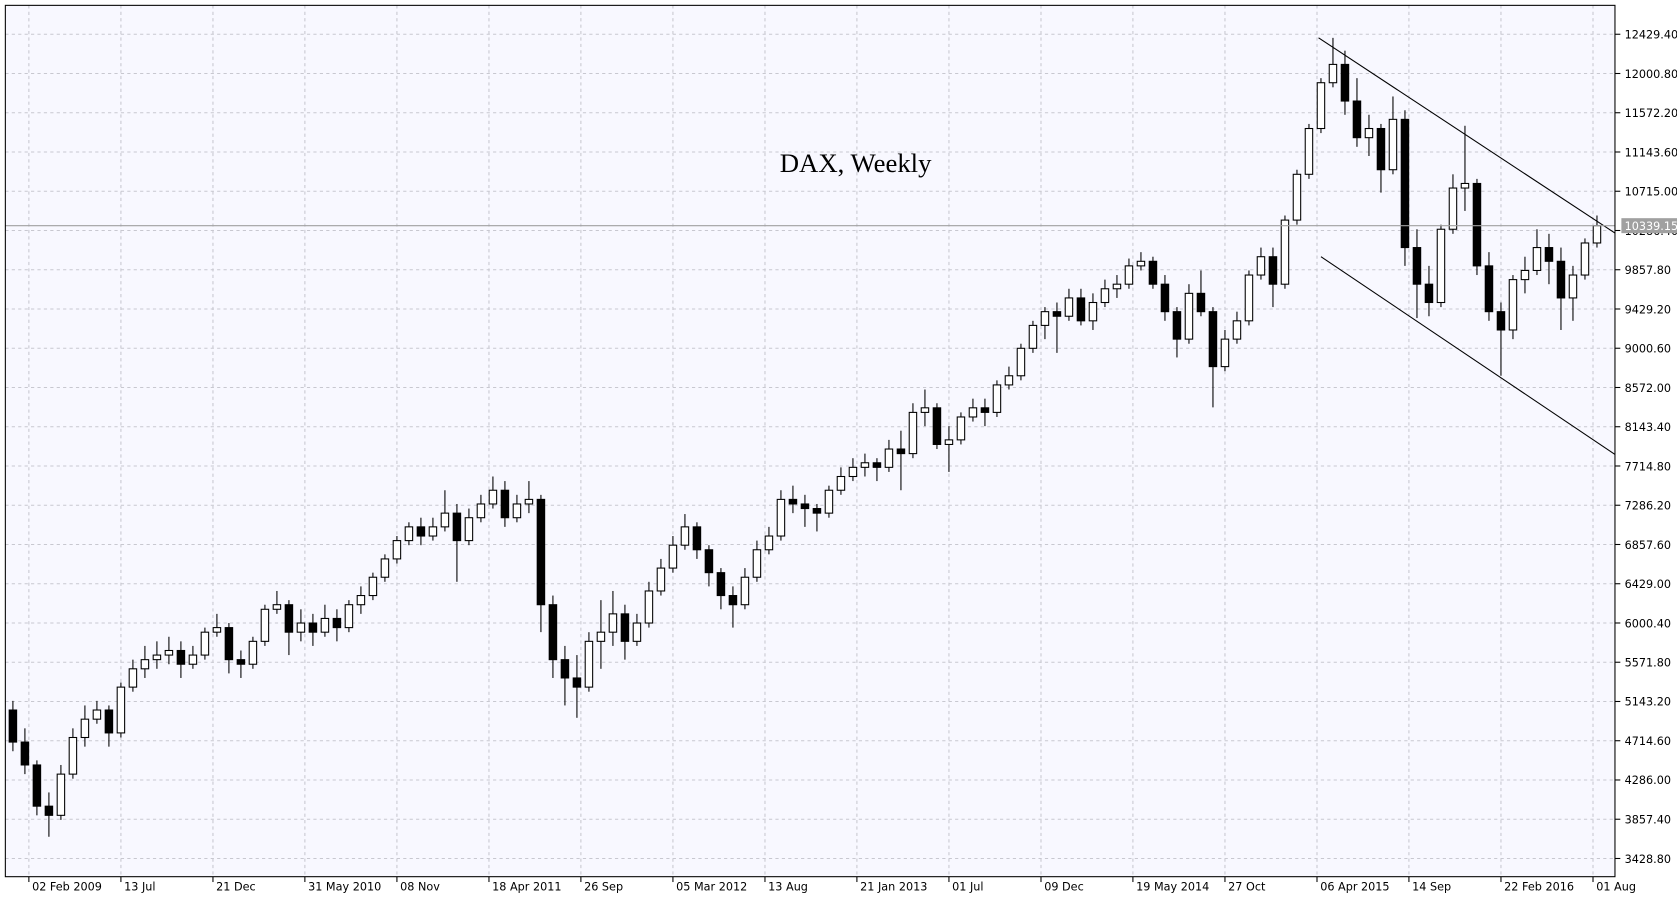  Describe the element at coordinates (1172, 887) in the screenshot. I see `x-tick-label: 19 May 2014` at that location.